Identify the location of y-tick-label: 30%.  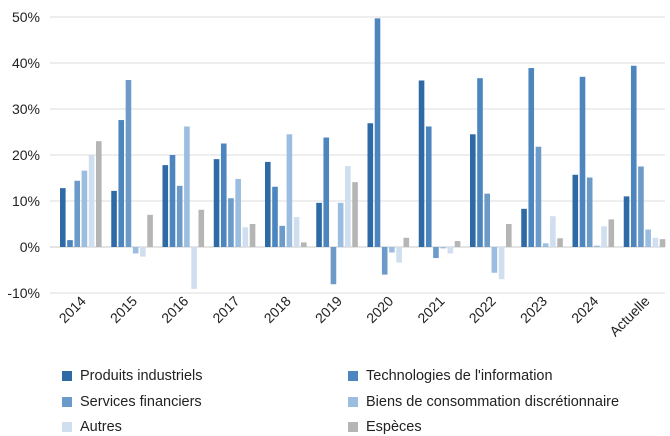
(26, 109).